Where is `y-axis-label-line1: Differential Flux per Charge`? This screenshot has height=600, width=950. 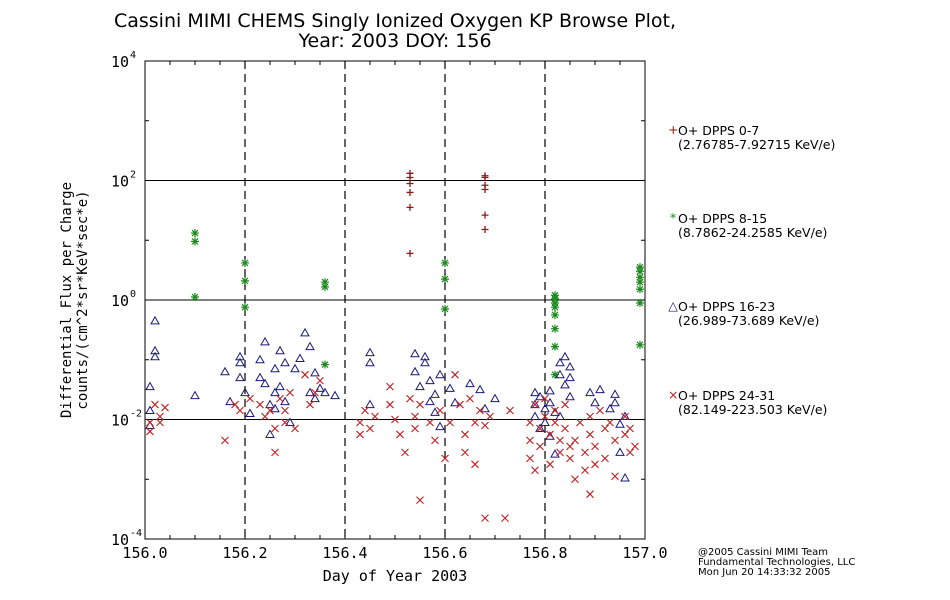 y-axis-label-line1: Differential Flux per Charge is located at coordinates (67, 300).